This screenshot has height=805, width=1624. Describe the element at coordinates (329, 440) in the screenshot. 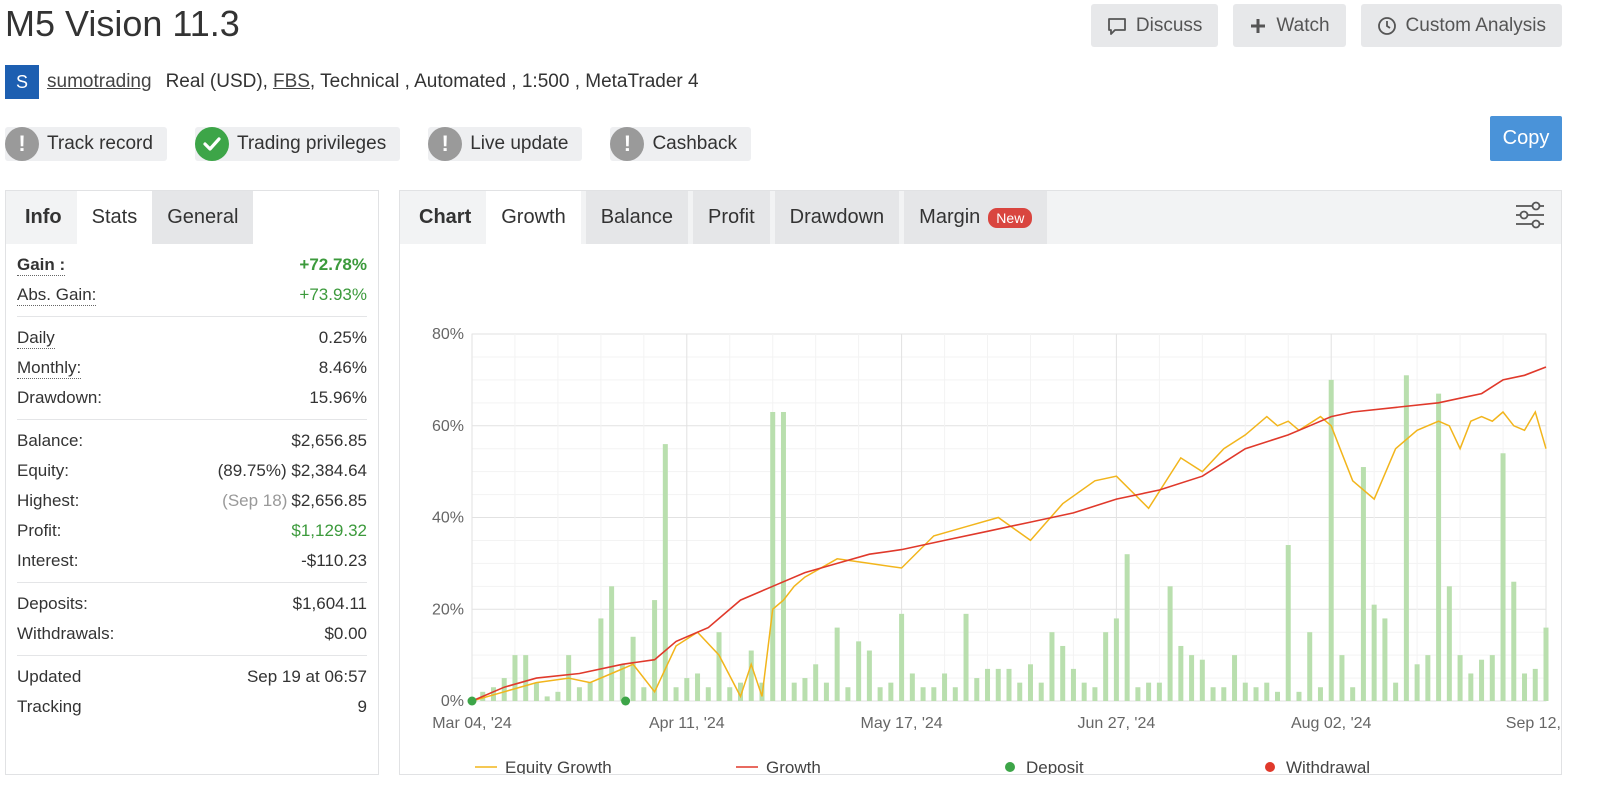

I see `balance-value: $2,656.85` at that location.